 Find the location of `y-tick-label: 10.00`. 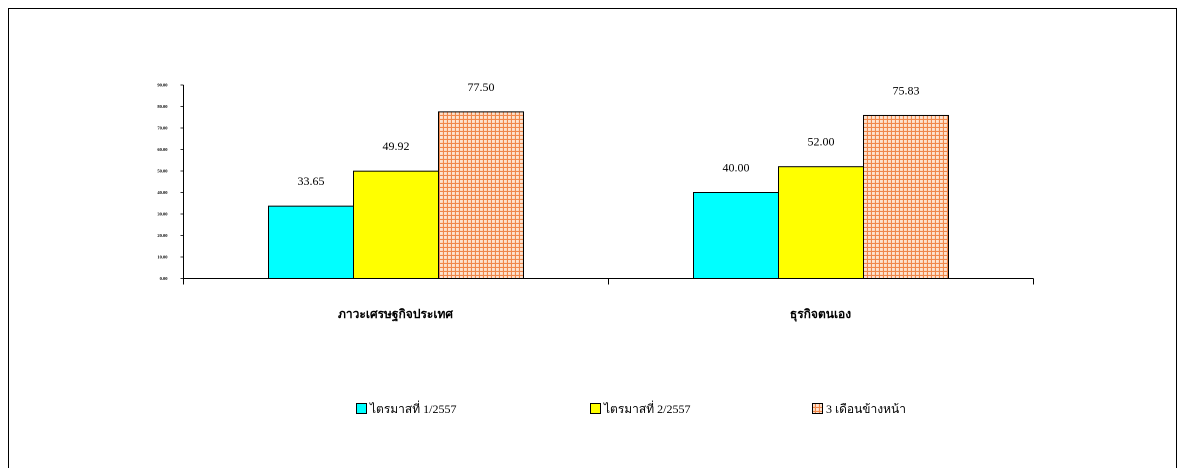

y-tick-label: 10.00 is located at coordinates (162, 257).